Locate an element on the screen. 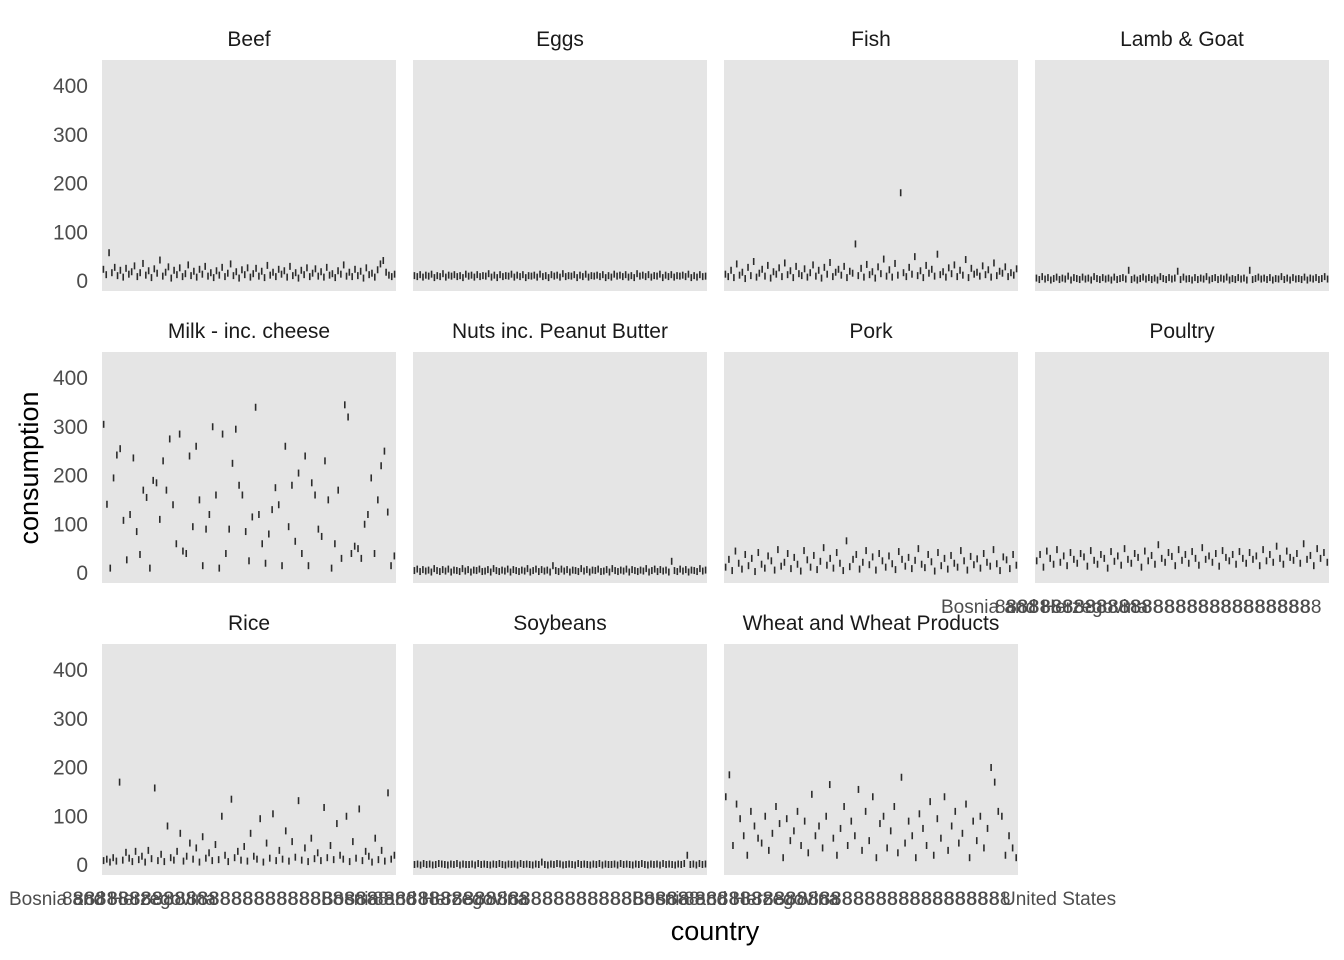  facet-panel-nuts-inc-peanut-butter: Nuts inc. Peanut Butter is located at coordinates (560, 451).